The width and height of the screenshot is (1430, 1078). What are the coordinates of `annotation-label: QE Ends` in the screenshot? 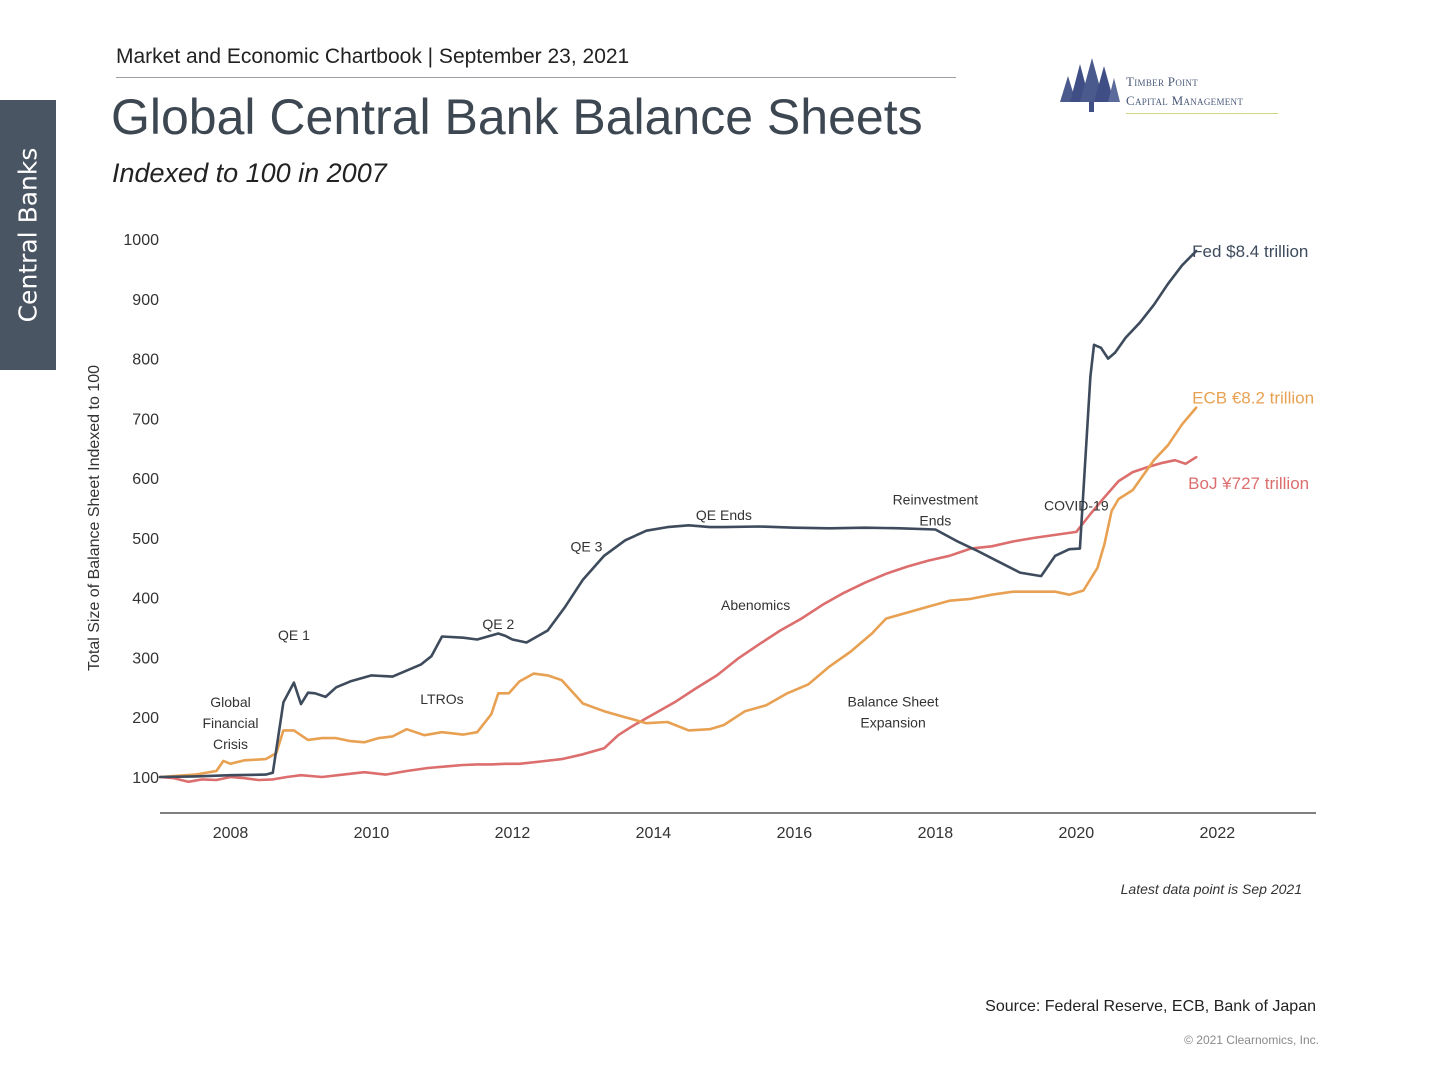 It's located at (724, 515).